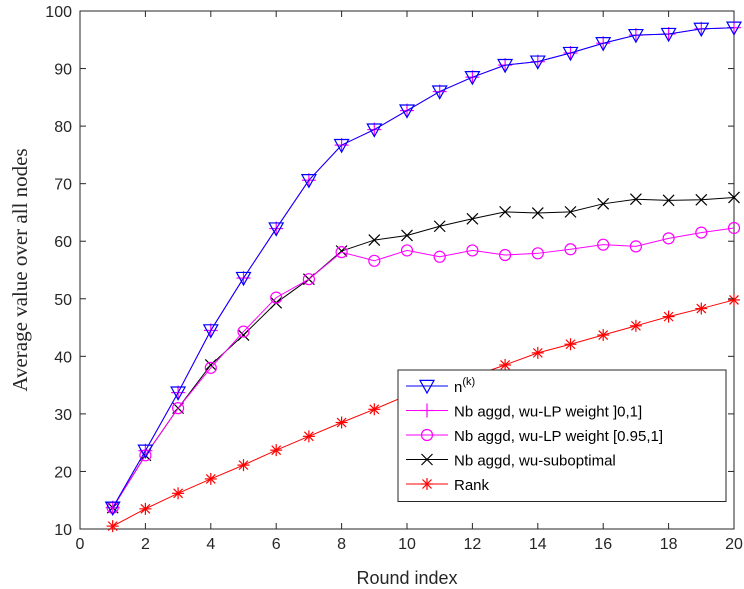 Image resolution: width=744 pixels, height=589 pixels. What do you see at coordinates (548, 412) in the screenshot?
I see `legend-label-1: Nb aggd, wu-LP weight ]0,1]` at bounding box center [548, 412].